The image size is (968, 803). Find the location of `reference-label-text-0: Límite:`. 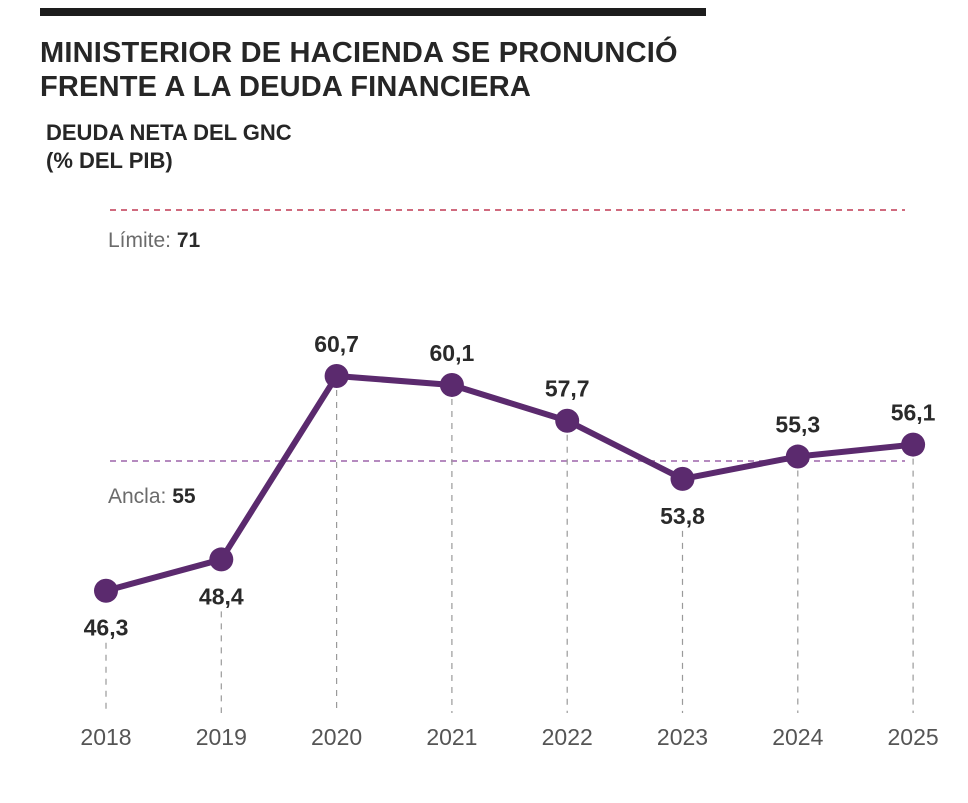

reference-label-text-0: Límite: is located at coordinates (142, 240).